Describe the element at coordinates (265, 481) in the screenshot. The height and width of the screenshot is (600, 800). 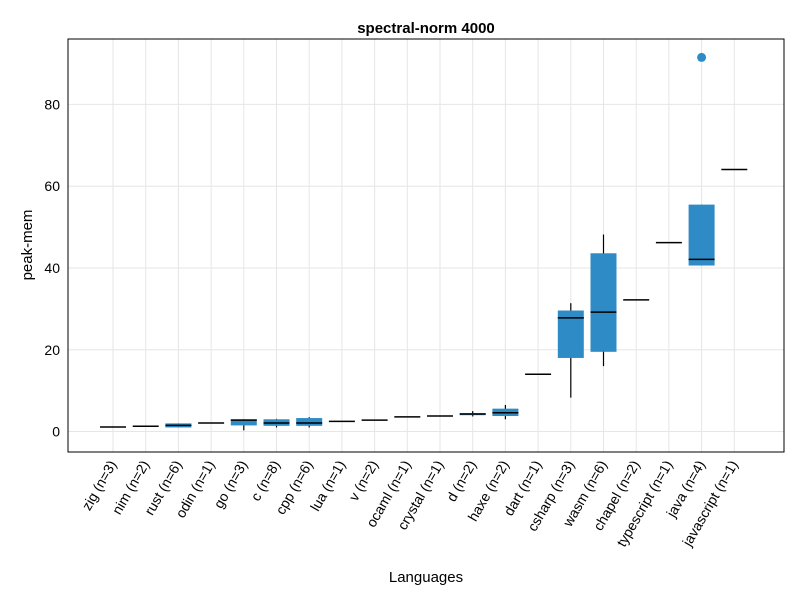
I see `x-tick-label: c (n=8)` at that location.